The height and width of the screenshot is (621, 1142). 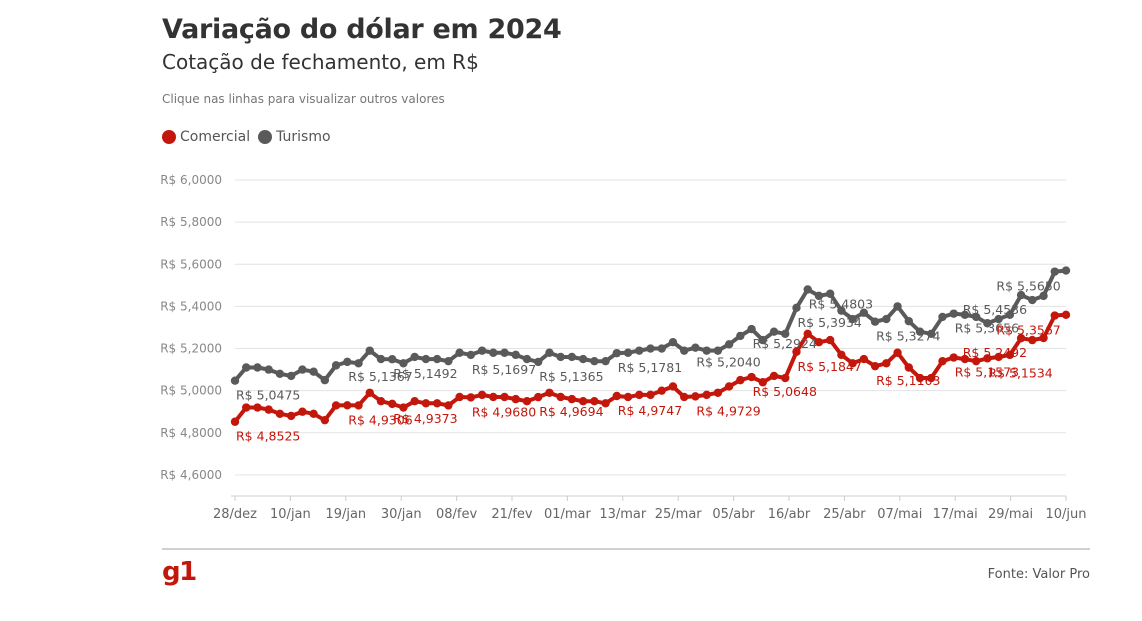 What do you see at coordinates (1010, 514) in the screenshot?
I see `x-tick-label: 29/mai` at bounding box center [1010, 514].